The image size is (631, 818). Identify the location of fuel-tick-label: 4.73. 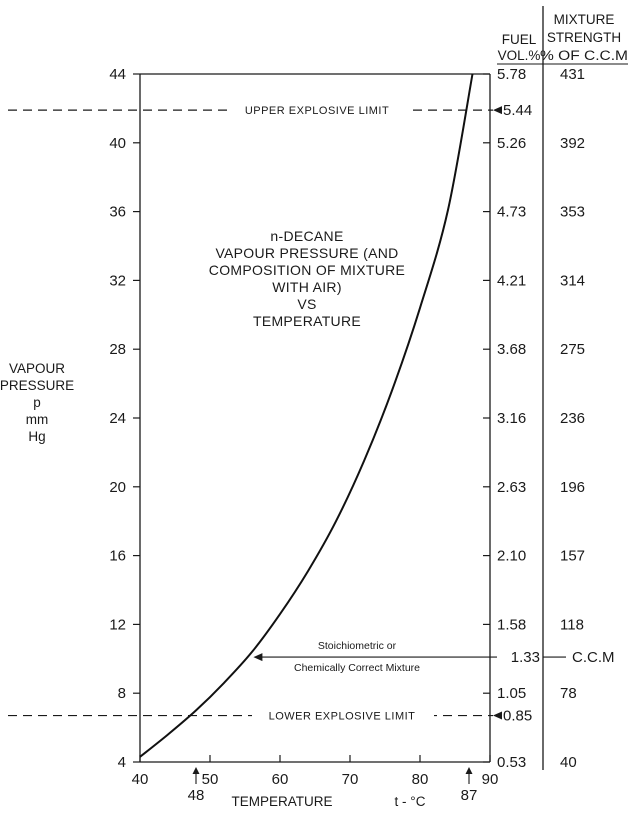
(511, 212).